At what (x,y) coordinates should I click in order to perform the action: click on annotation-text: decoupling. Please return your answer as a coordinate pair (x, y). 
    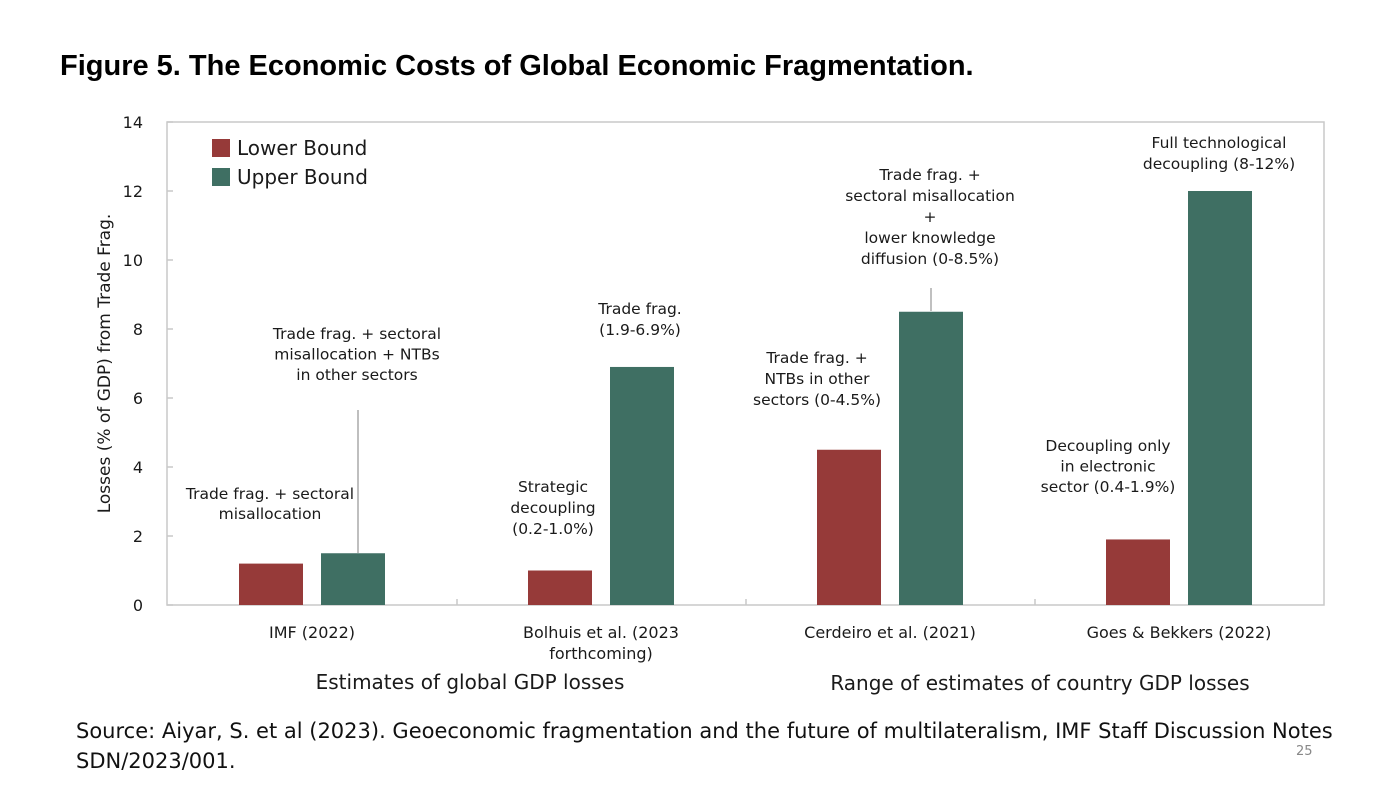
    Looking at the image, I should click on (552, 508).